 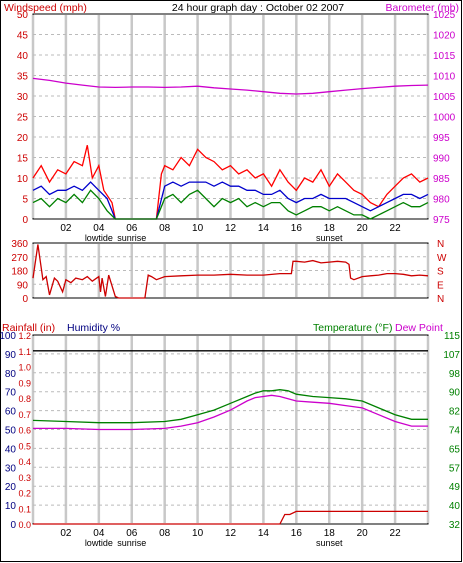 I want to click on rain-tick-label: 0.6, so click(x=24, y=431).